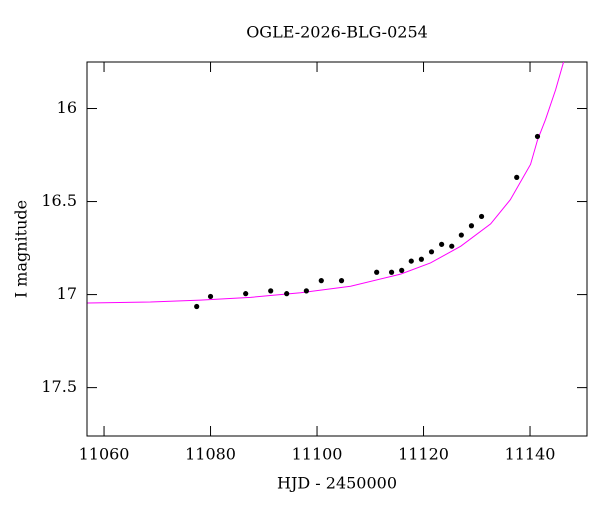 The width and height of the screenshot is (600, 516). Describe the element at coordinates (67, 107) in the screenshot. I see `y-tick-label: 16` at that location.